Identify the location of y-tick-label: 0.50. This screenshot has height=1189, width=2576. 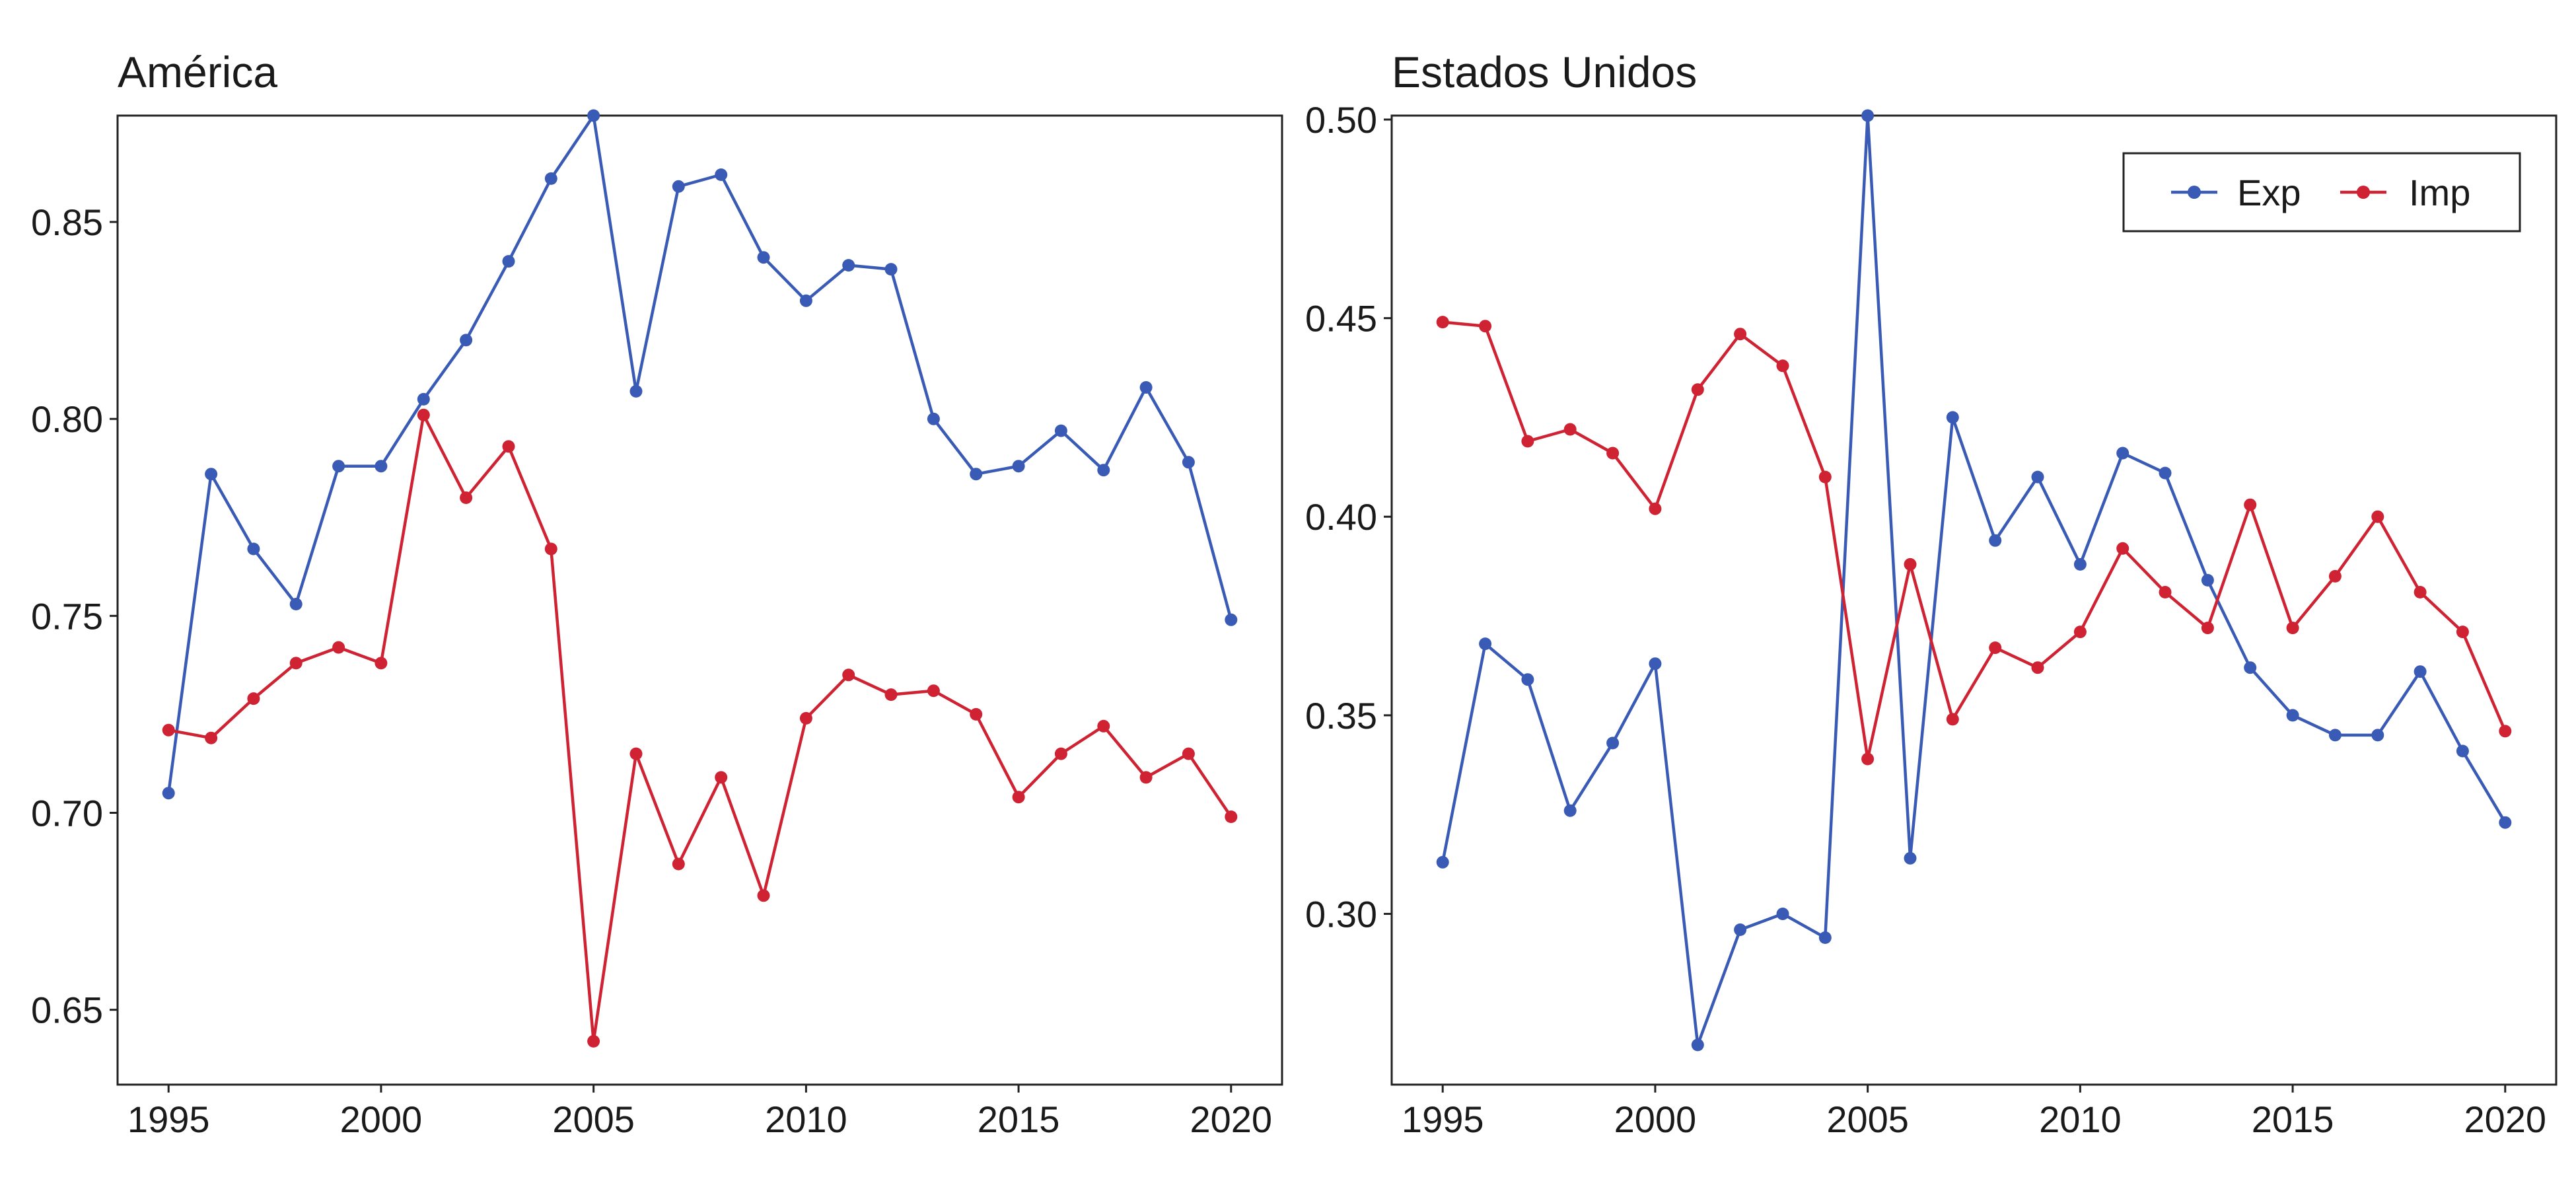
(1341, 120).